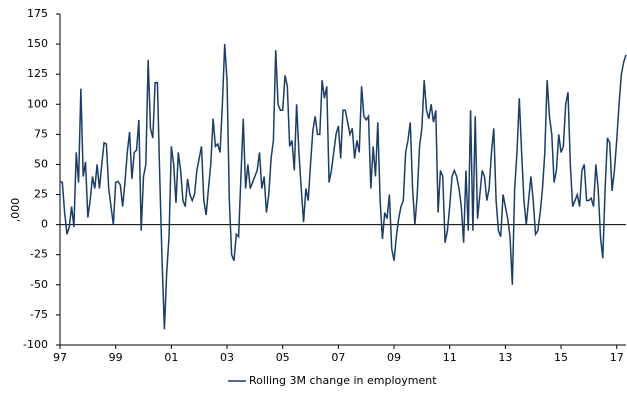  Describe the element at coordinates (343, 380) in the screenshot. I see `legend-label: Rolling 3M change in employment` at that location.